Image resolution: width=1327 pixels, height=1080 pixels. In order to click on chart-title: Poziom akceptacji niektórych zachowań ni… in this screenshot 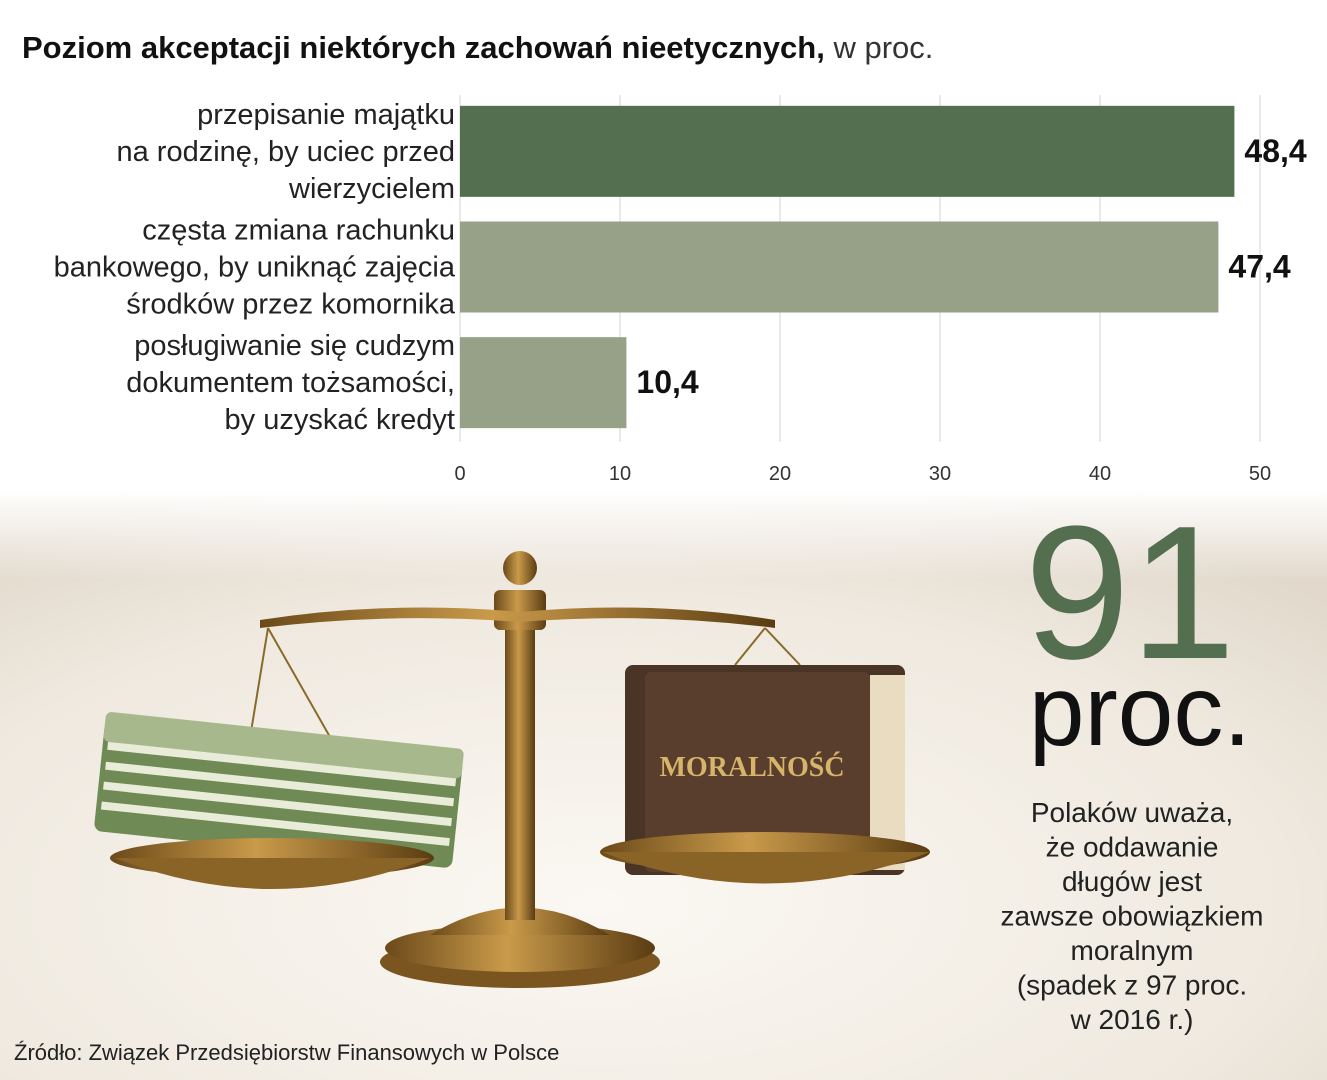, I will do `click(423, 47)`.